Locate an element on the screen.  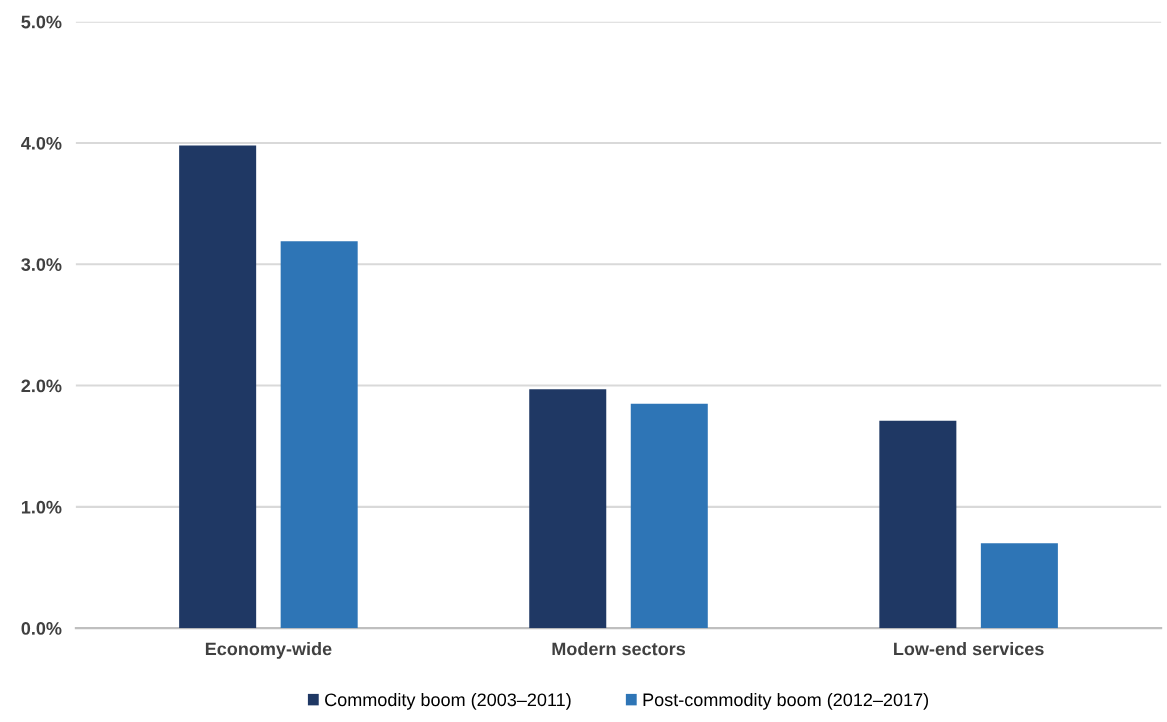
y-tick-label: 2.0% is located at coordinates (41, 386).